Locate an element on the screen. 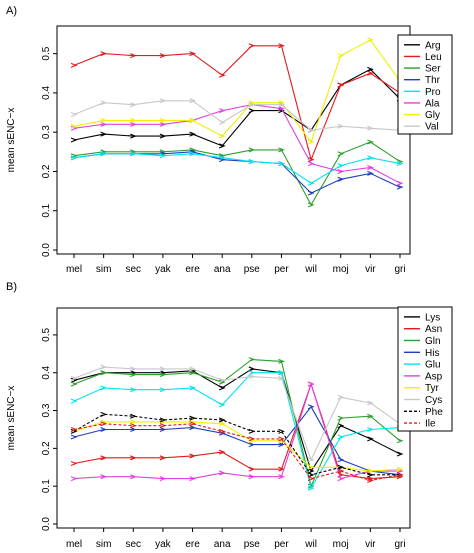 The width and height of the screenshot is (474, 553). y-tick-label: 0.2 is located at coordinates (46, 448).